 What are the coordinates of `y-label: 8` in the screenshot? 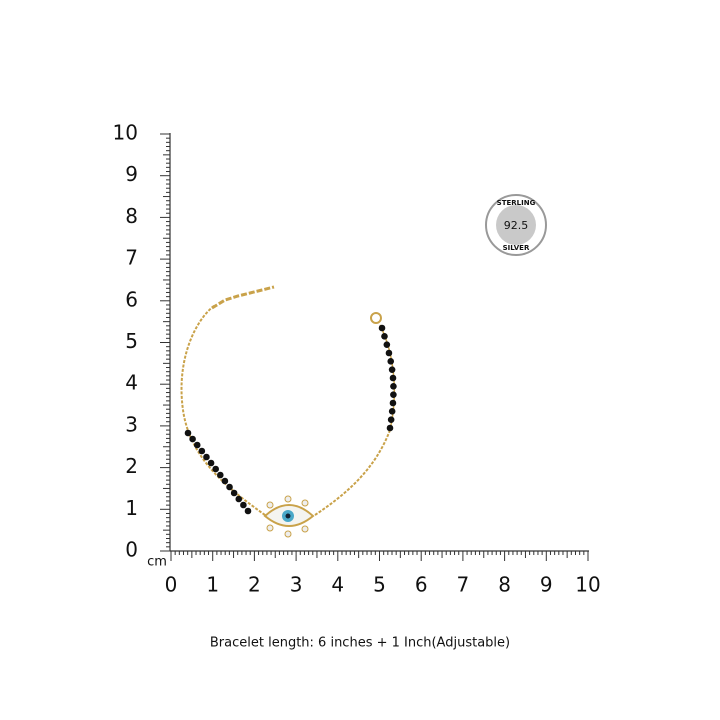 It's located at (131, 216).